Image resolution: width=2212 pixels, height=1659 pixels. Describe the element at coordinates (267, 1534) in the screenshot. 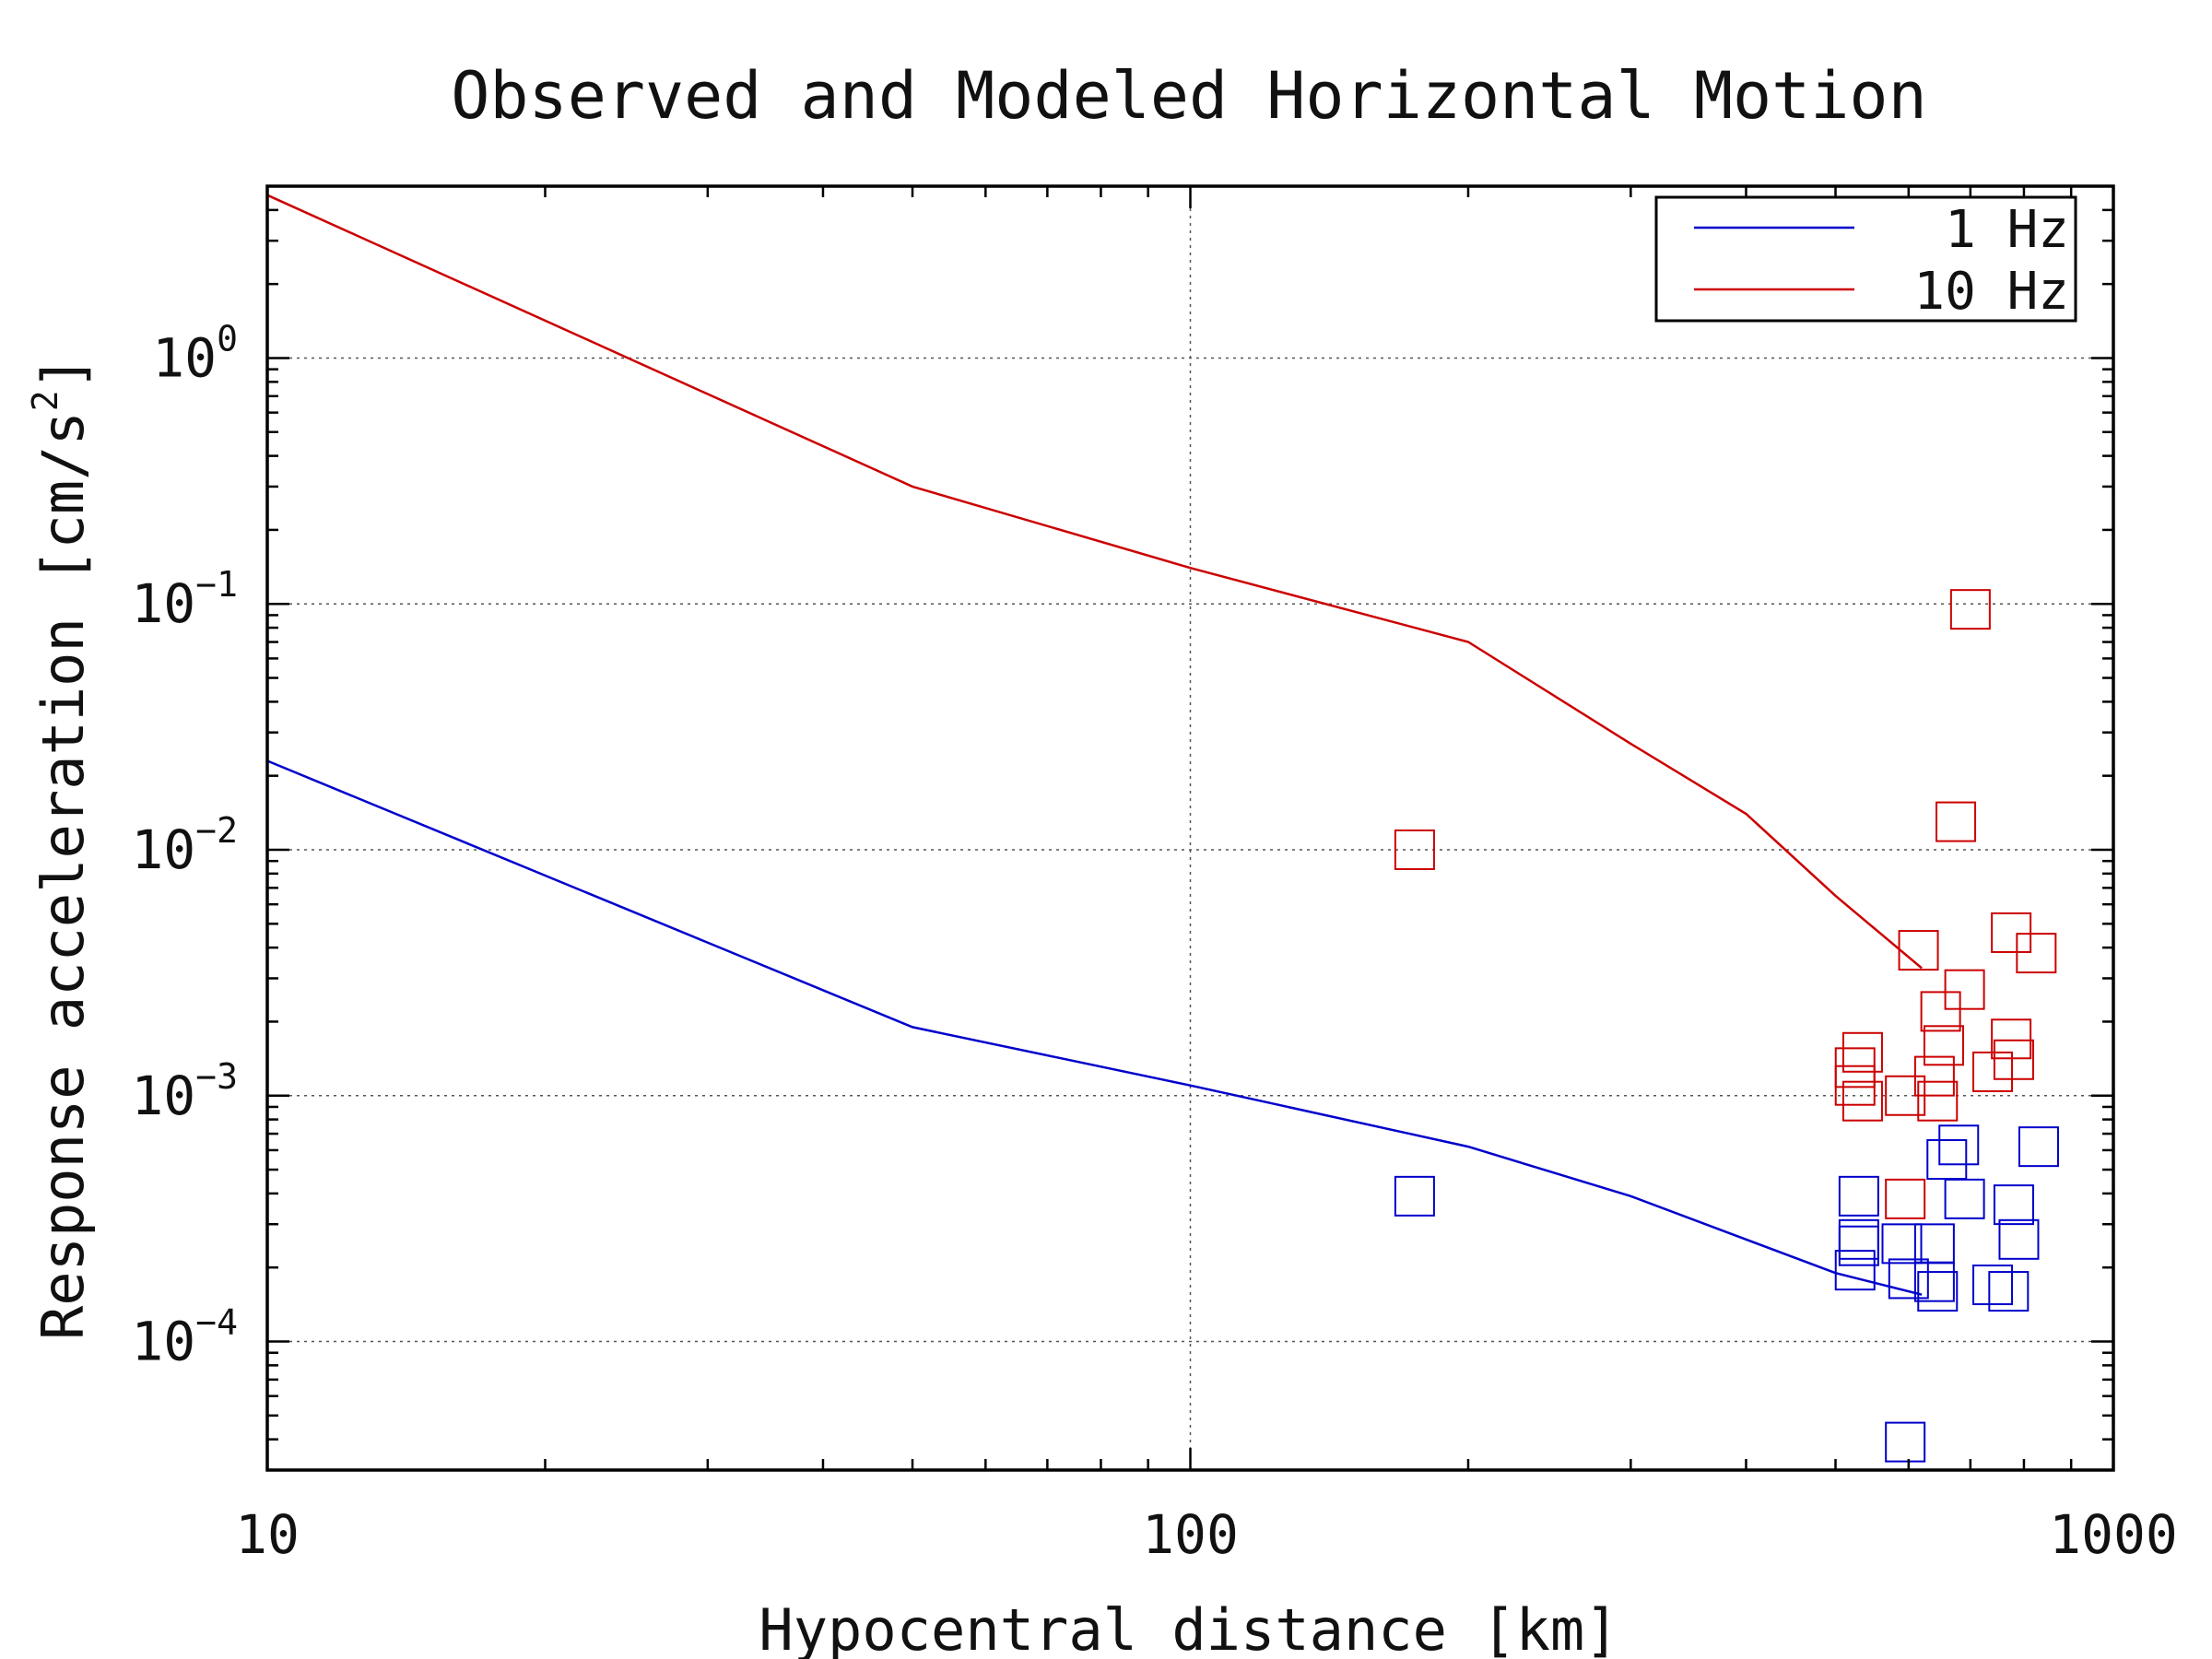

I see `x-tick-label: 10` at that location.